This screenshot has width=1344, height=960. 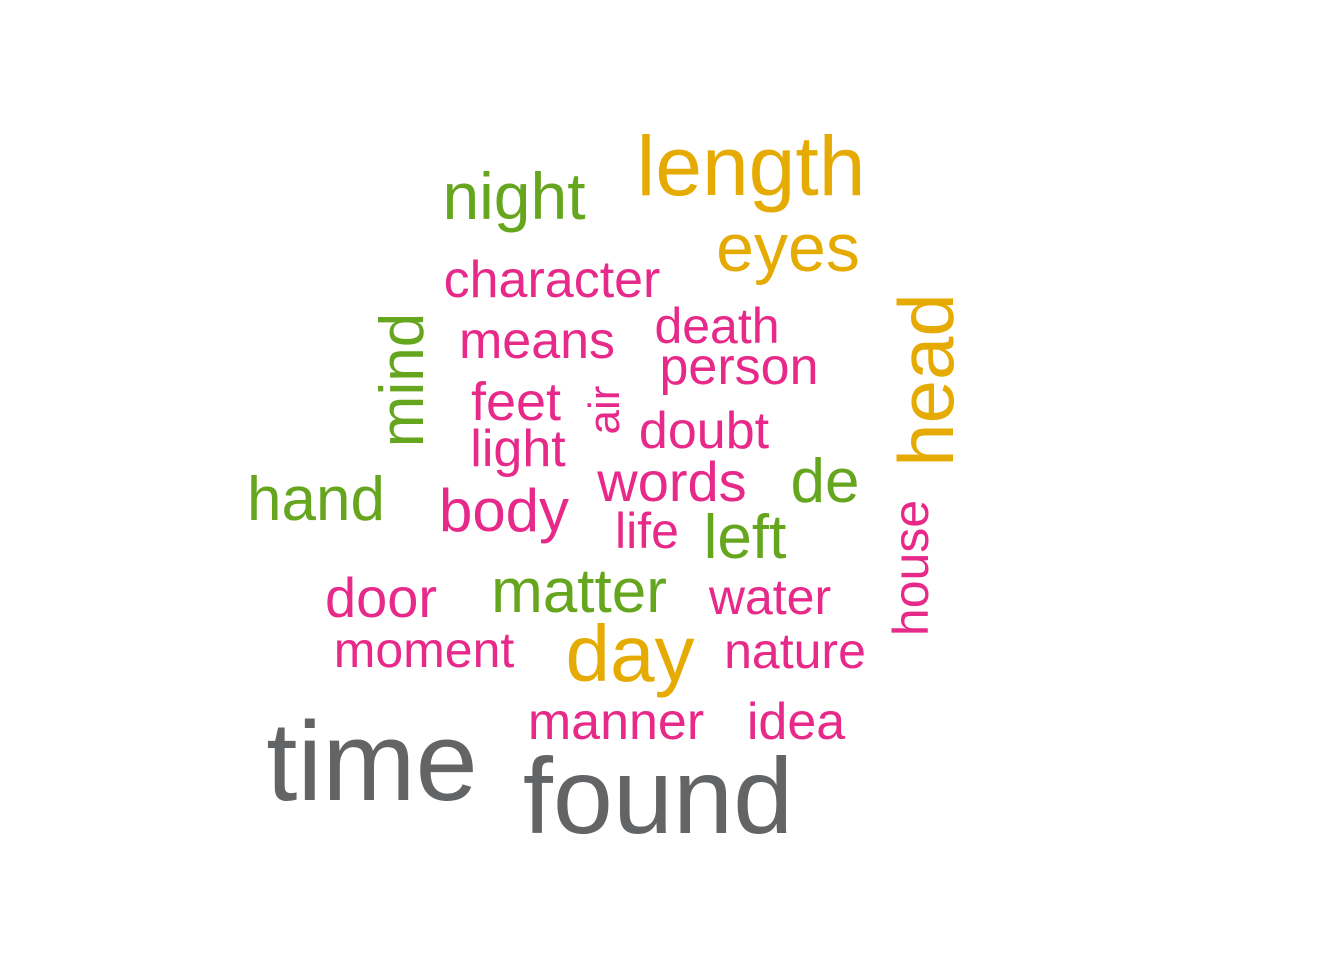 I want to click on word-air: air, so click(x=604, y=410).